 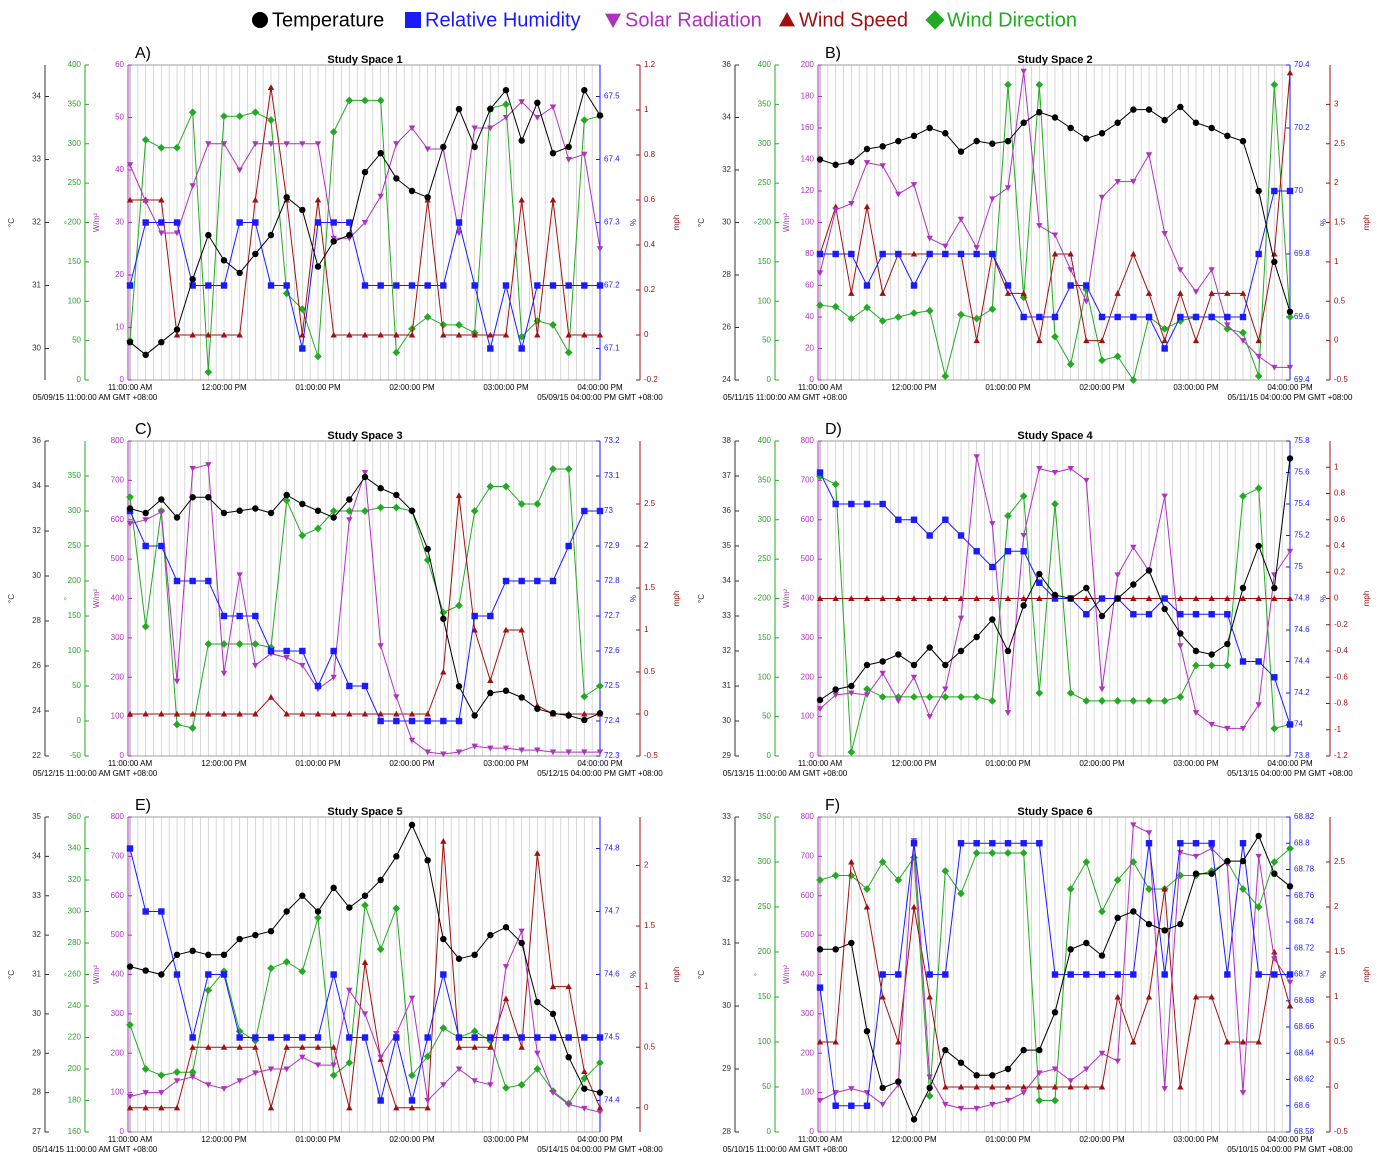 I want to click on y-tick-label: 69.8, so click(x=1302, y=253).